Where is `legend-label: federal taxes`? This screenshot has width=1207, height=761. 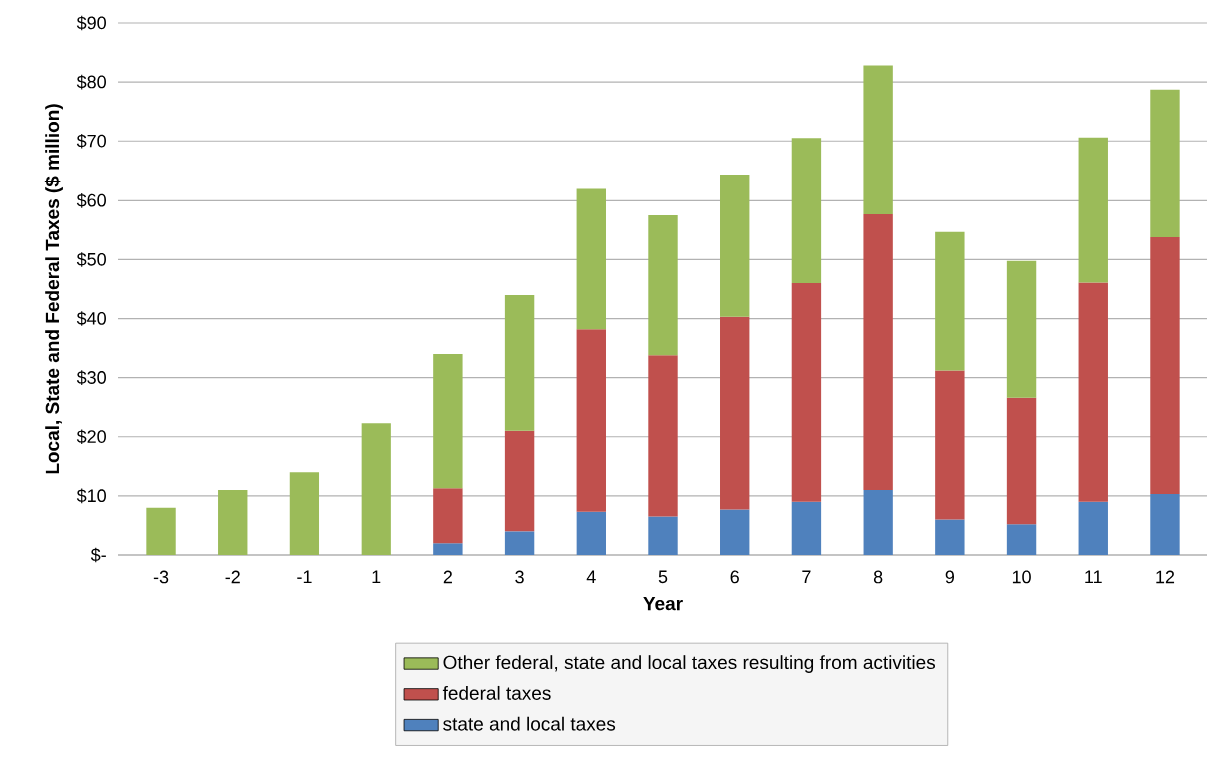 legend-label: federal taxes is located at coordinates (496, 692).